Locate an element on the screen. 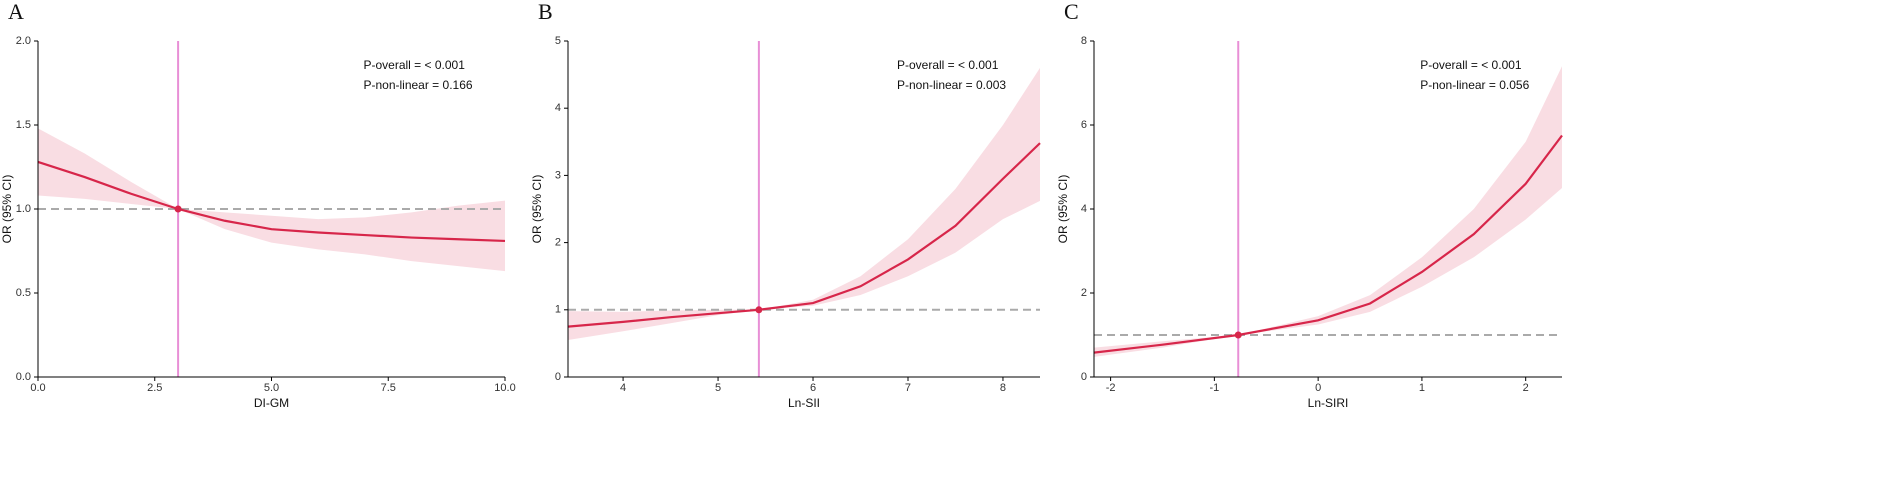  y-tick-label: 3 is located at coordinates (558, 175).